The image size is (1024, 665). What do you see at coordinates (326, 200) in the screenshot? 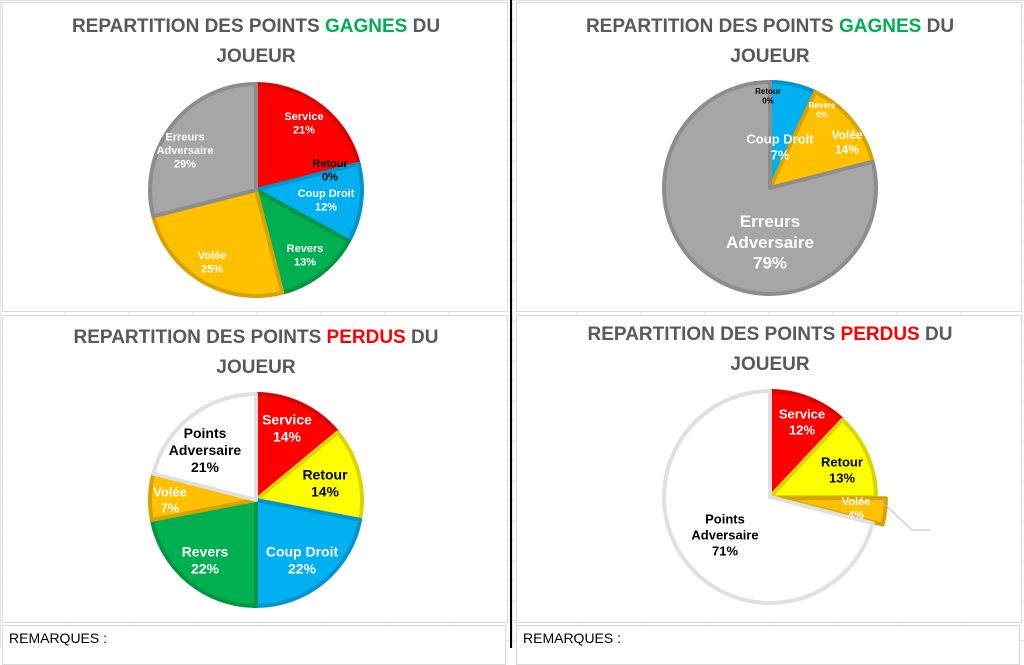
I see `data-label: Coup Droit 12%` at bounding box center [326, 200].